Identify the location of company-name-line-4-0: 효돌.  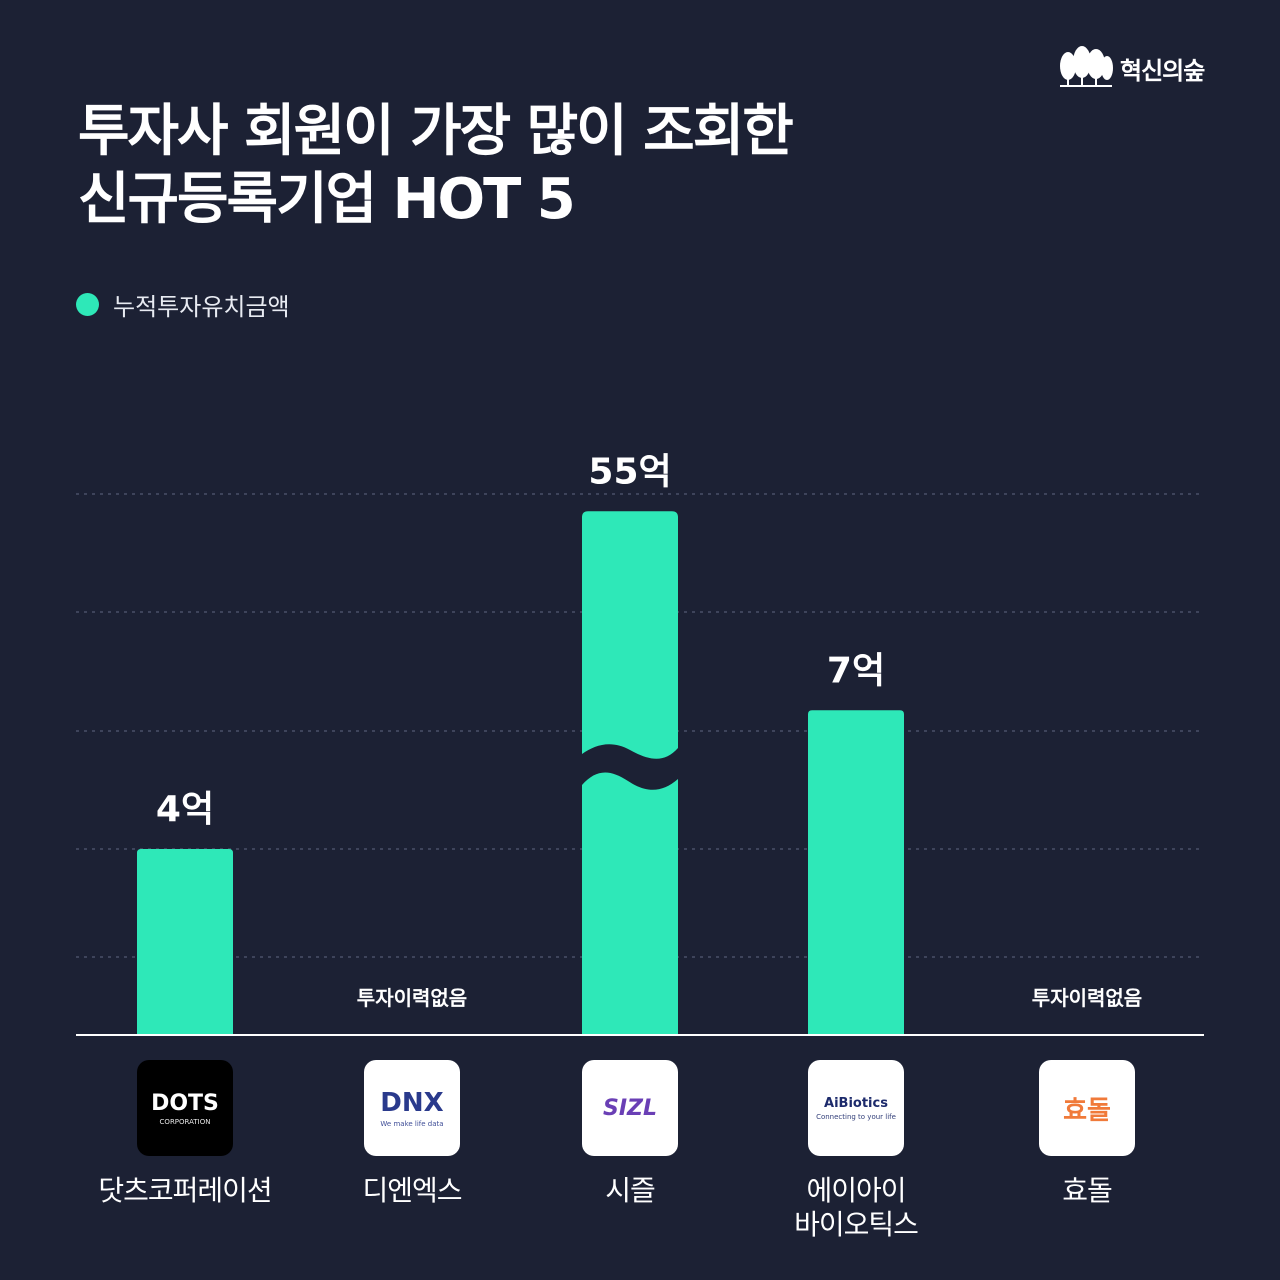
(1087, 1190).